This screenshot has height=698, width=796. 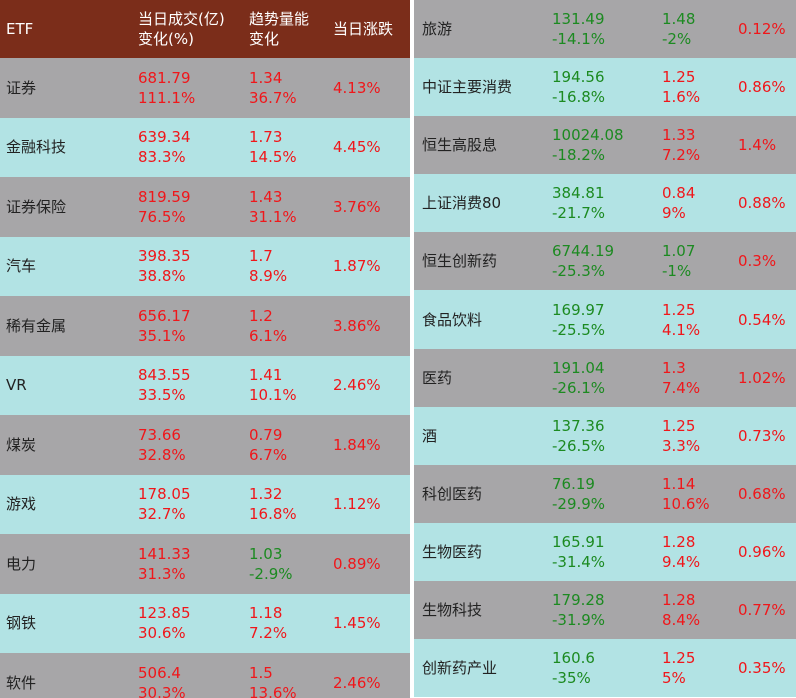 I want to click on trend-value: 0.84, so click(x=679, y=193).